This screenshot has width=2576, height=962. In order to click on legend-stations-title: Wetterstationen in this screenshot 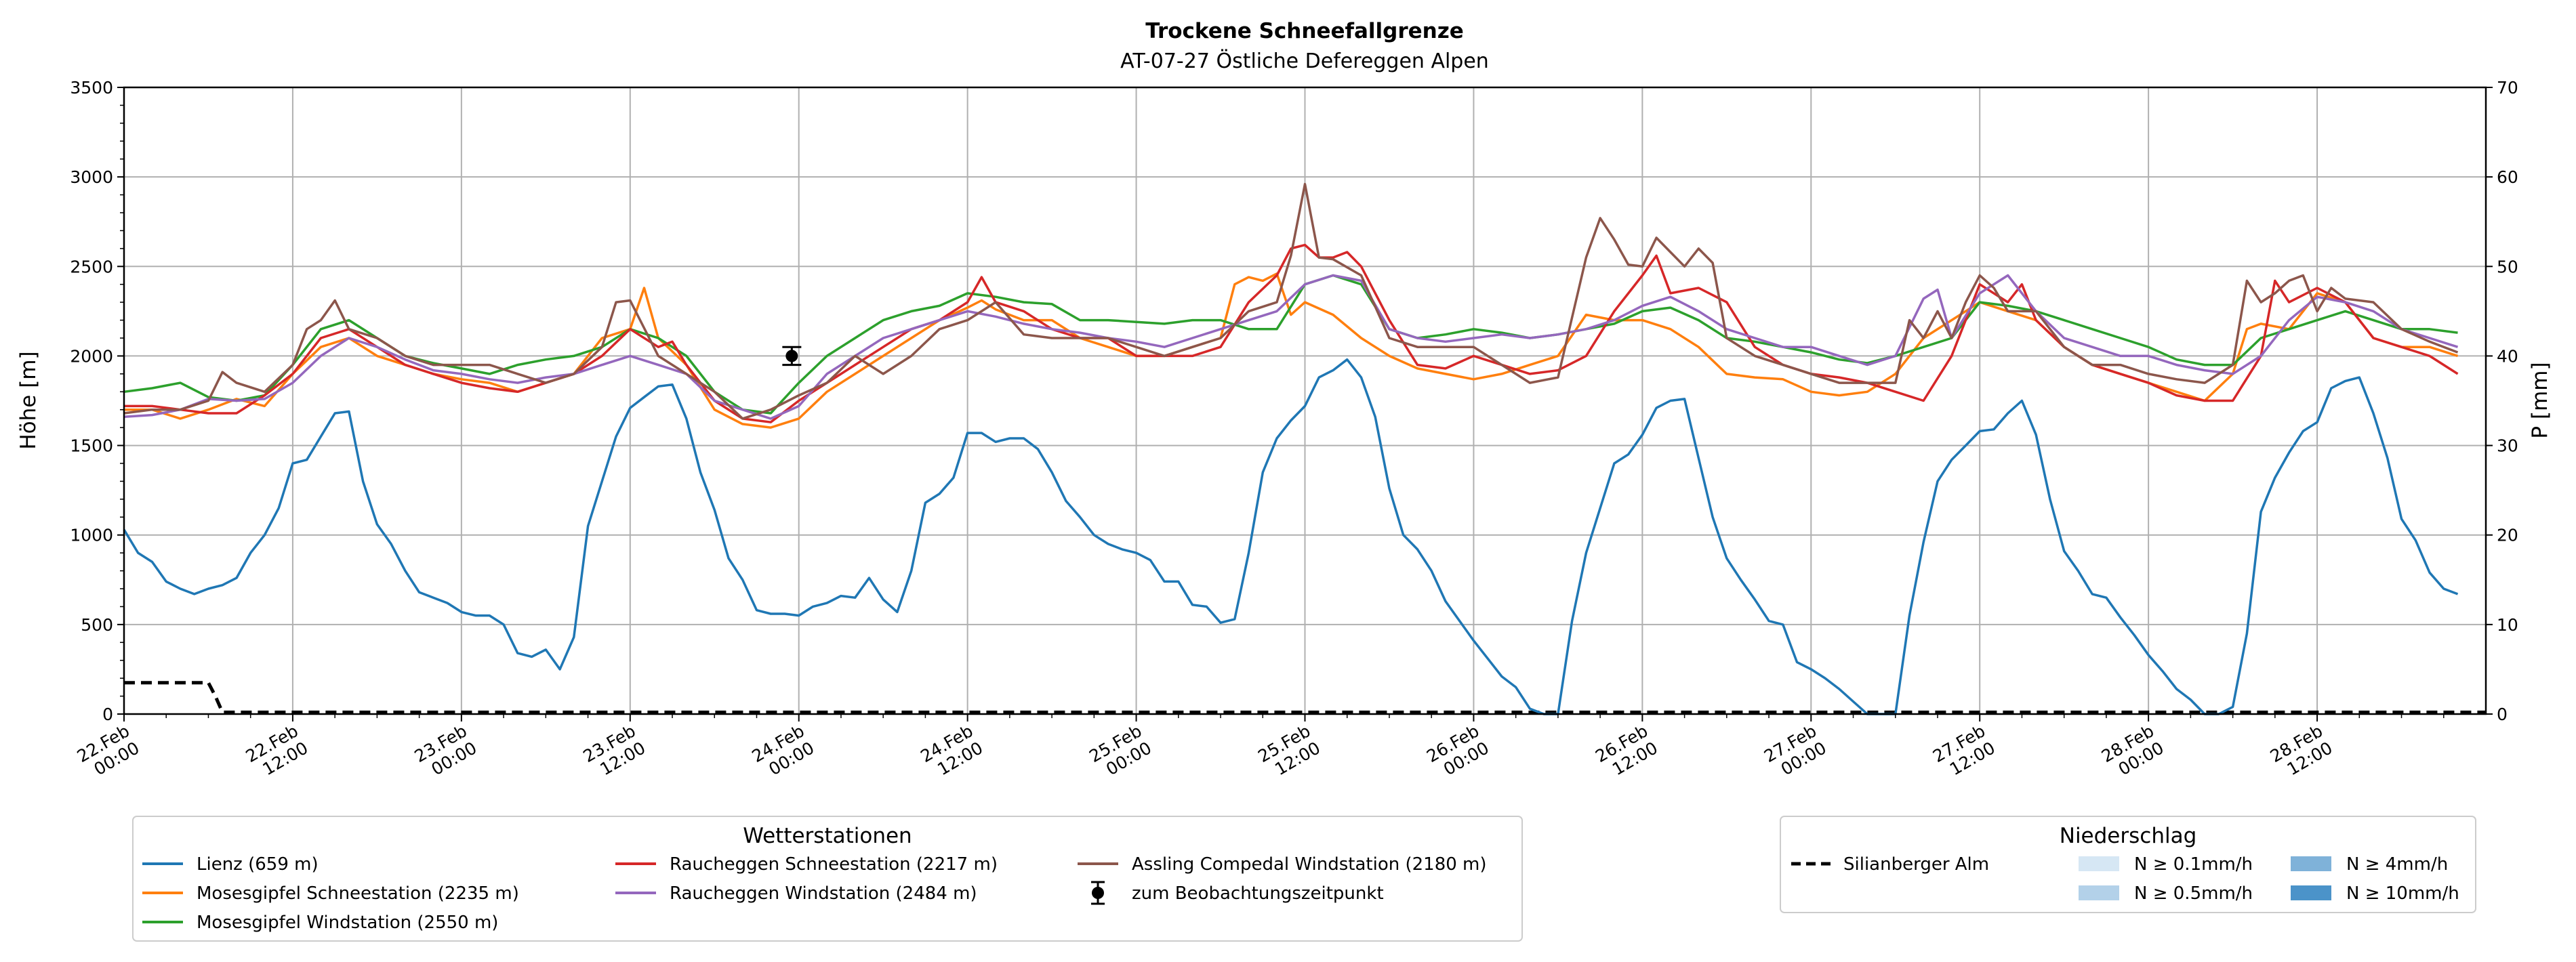, I will do `click(827, 836)`.